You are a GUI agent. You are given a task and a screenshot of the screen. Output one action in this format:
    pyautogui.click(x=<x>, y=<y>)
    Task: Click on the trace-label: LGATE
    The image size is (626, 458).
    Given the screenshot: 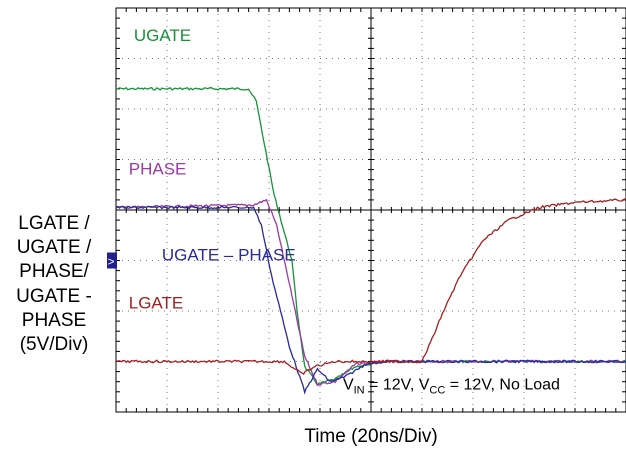 What is the action you would take?
    pyautogui.click(x=156, y=302)
    